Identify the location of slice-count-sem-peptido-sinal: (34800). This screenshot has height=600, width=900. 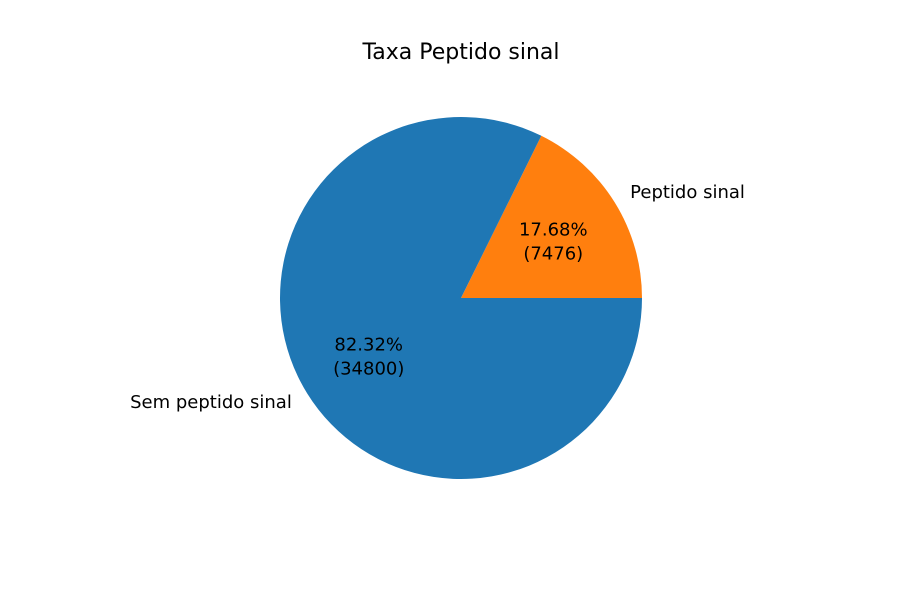
(368, 368).